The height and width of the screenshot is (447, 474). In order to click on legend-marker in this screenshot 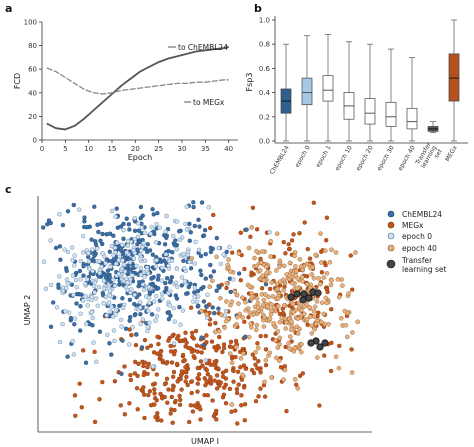, I will do `click(391, 248)`.